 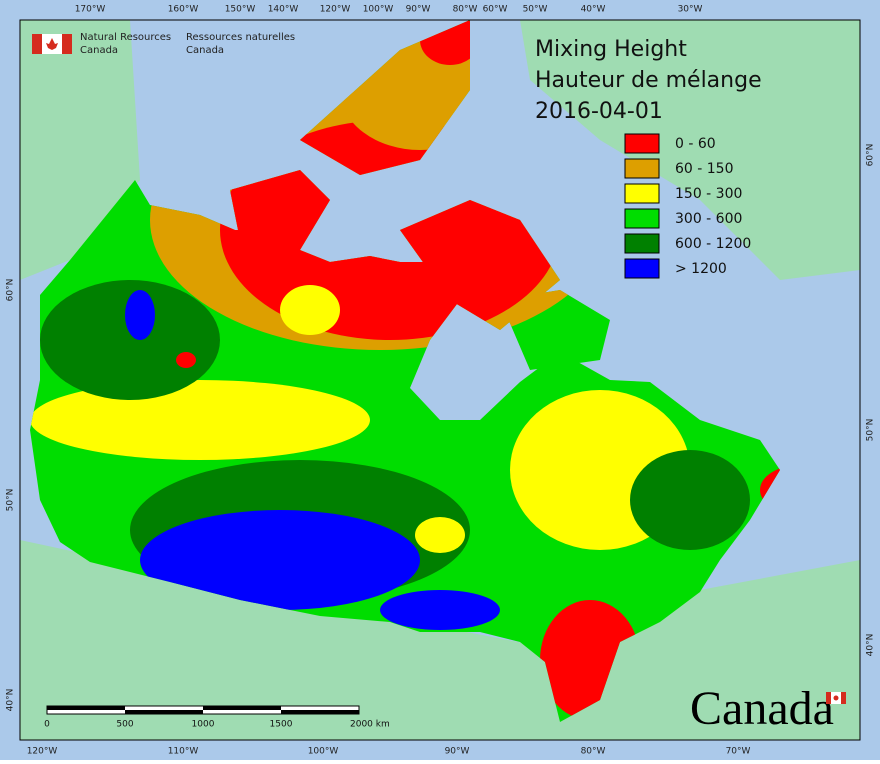 I want to click on graticule-label: 160°W, so click(x=183, y=10).